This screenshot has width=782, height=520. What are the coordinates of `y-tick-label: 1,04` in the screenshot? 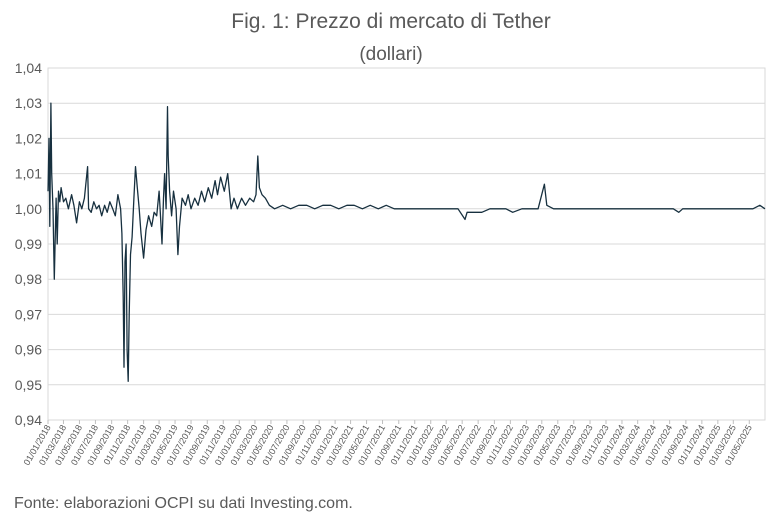 It's located at (28, 68).